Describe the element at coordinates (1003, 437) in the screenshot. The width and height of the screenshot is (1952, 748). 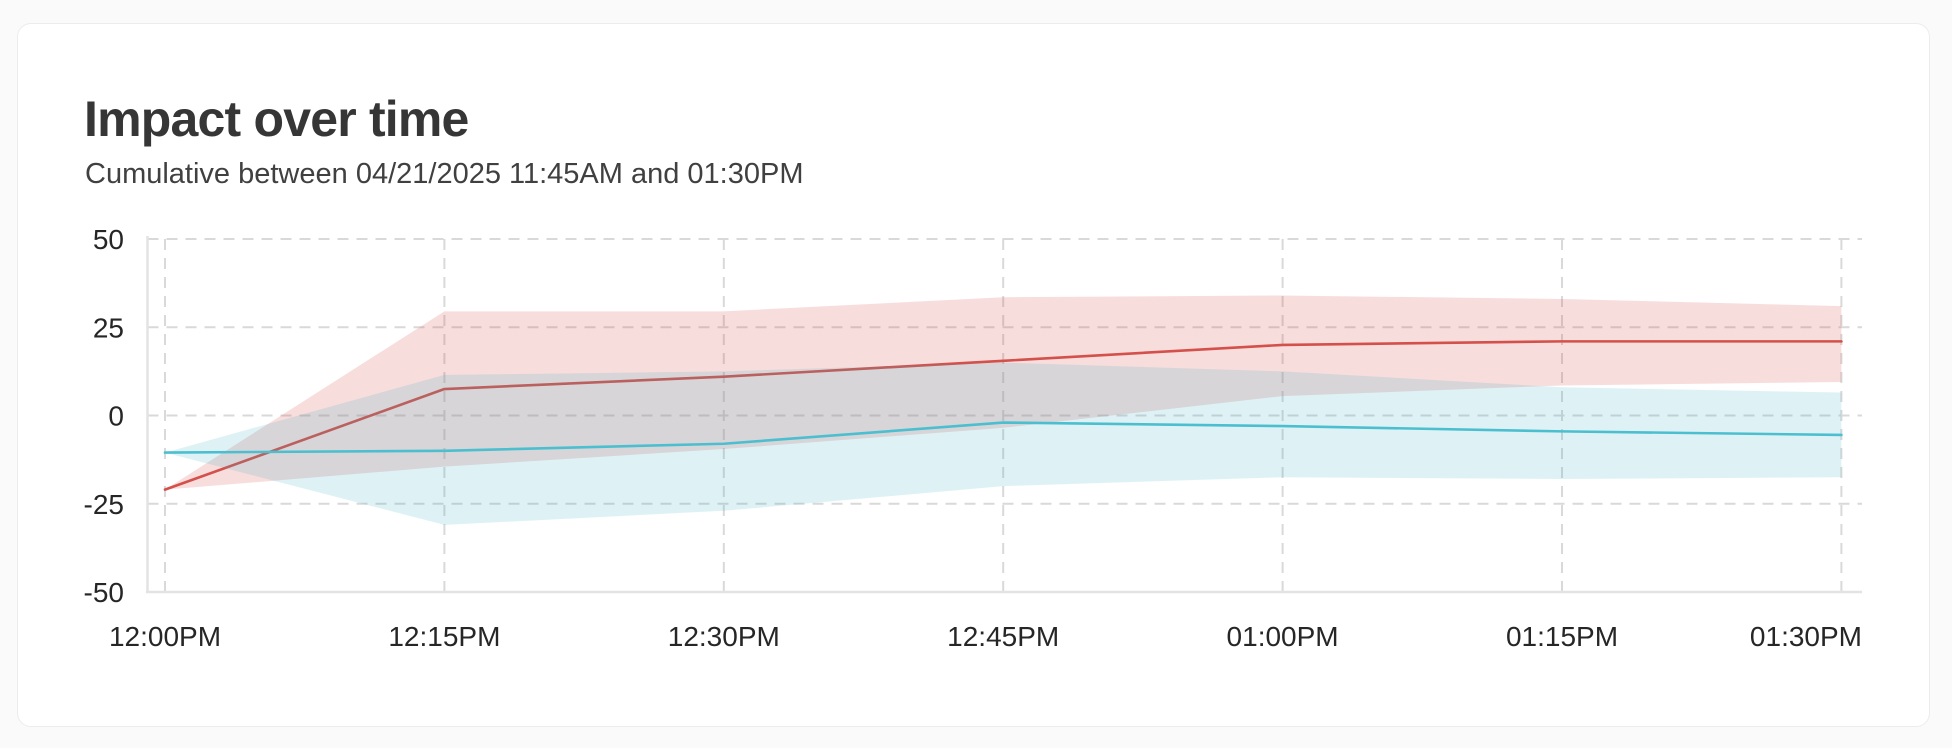
I see `teal-series-line` at that location.